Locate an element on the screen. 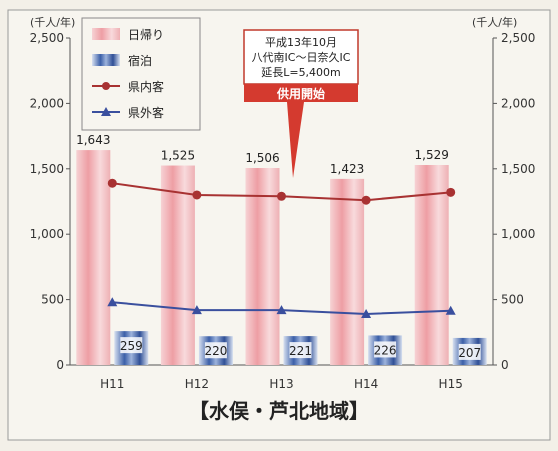 Image resolution: width=558 pixels, height=451 pixels. bar-day-trip-label: 1,525 is located at coordinates (178, 156).